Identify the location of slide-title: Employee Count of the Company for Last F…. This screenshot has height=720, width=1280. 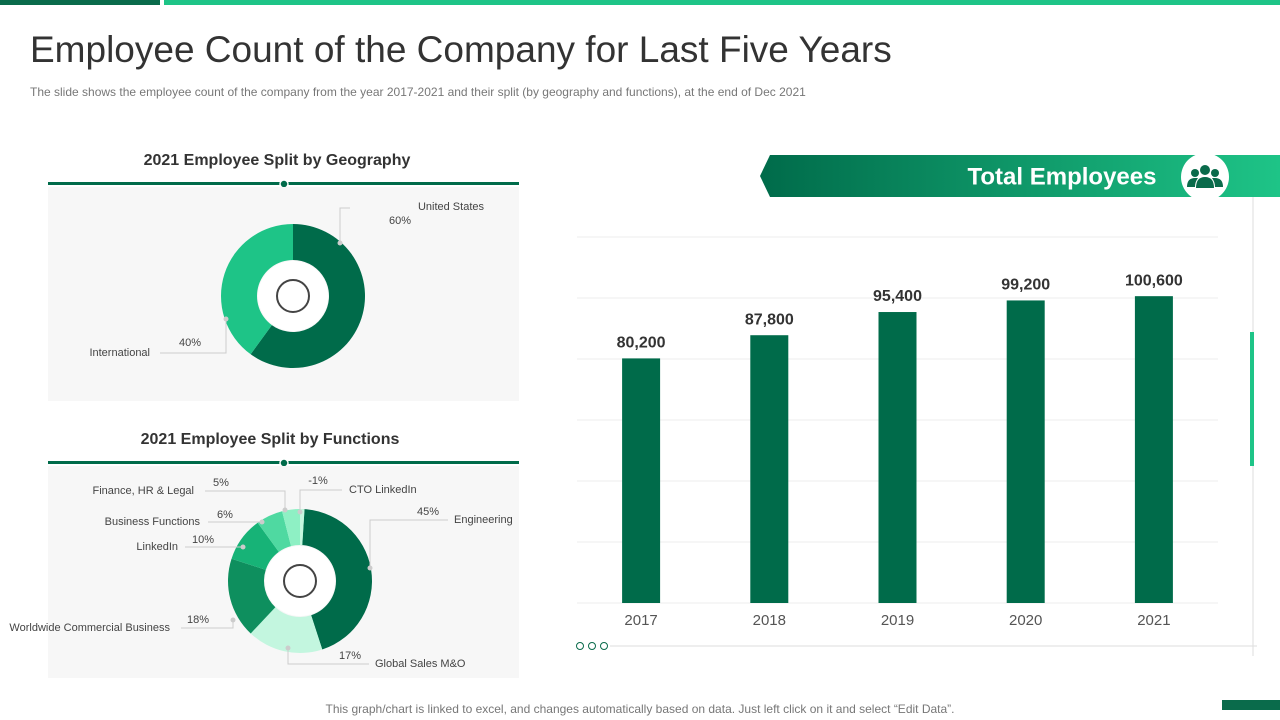
(461, 49).